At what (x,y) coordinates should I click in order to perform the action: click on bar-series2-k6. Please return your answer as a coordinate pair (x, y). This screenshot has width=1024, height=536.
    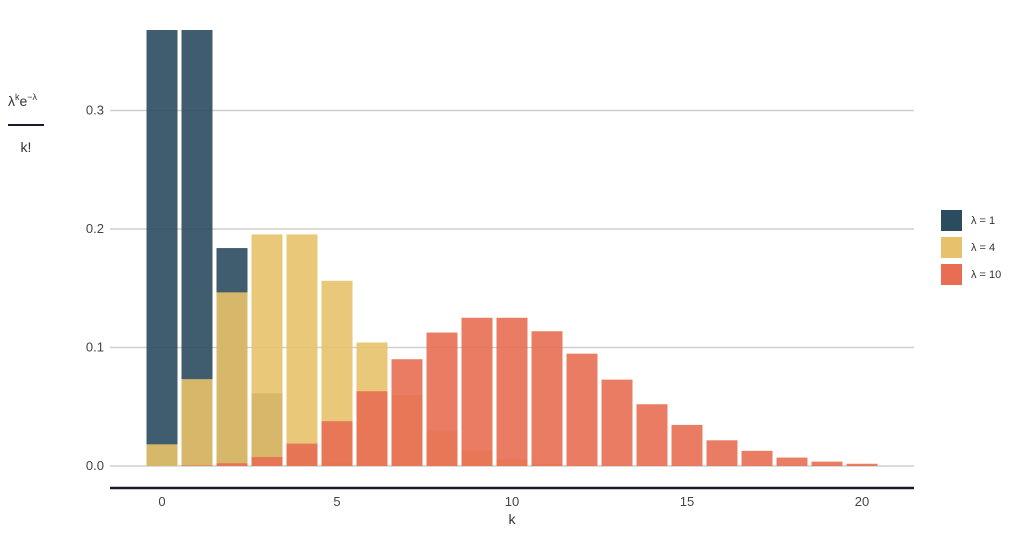
    Looking at the image, I should click on (372, 428).